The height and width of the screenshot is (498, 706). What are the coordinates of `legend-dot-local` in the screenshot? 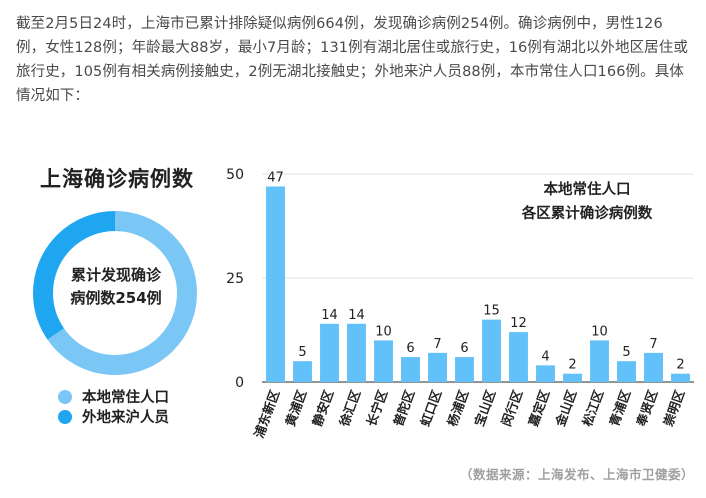 It's located at (65, 397).